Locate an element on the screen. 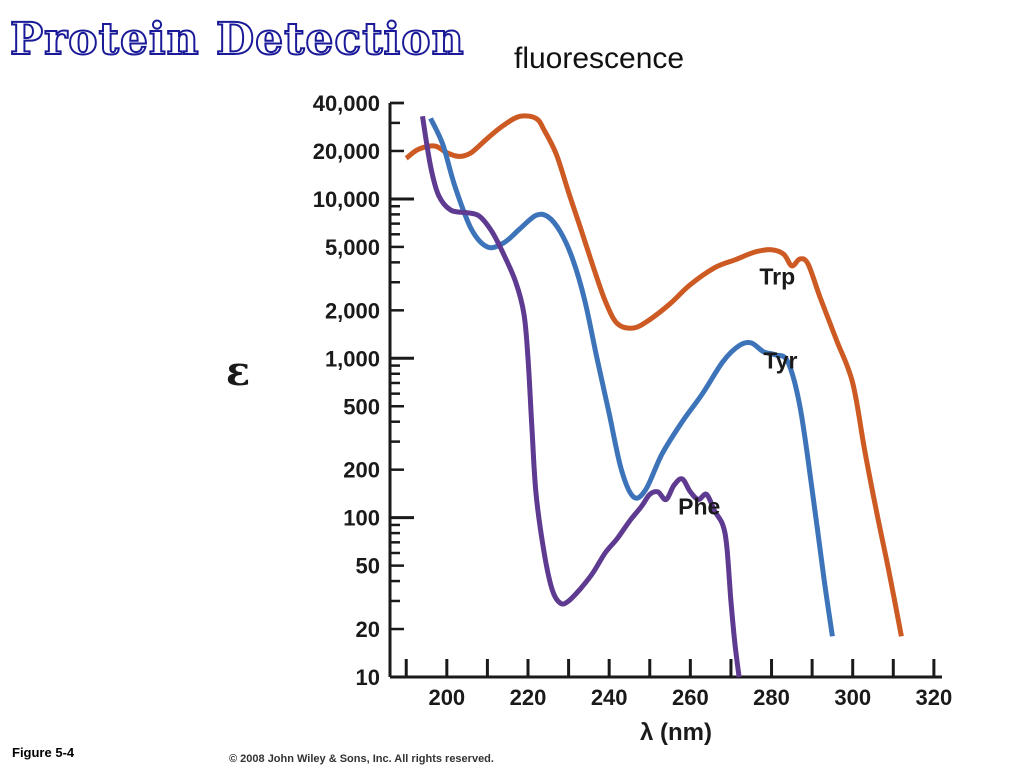 The height and width of the screenshot is (768, 1024). y-tick-label: 10 is located at coordinates (368, 677).